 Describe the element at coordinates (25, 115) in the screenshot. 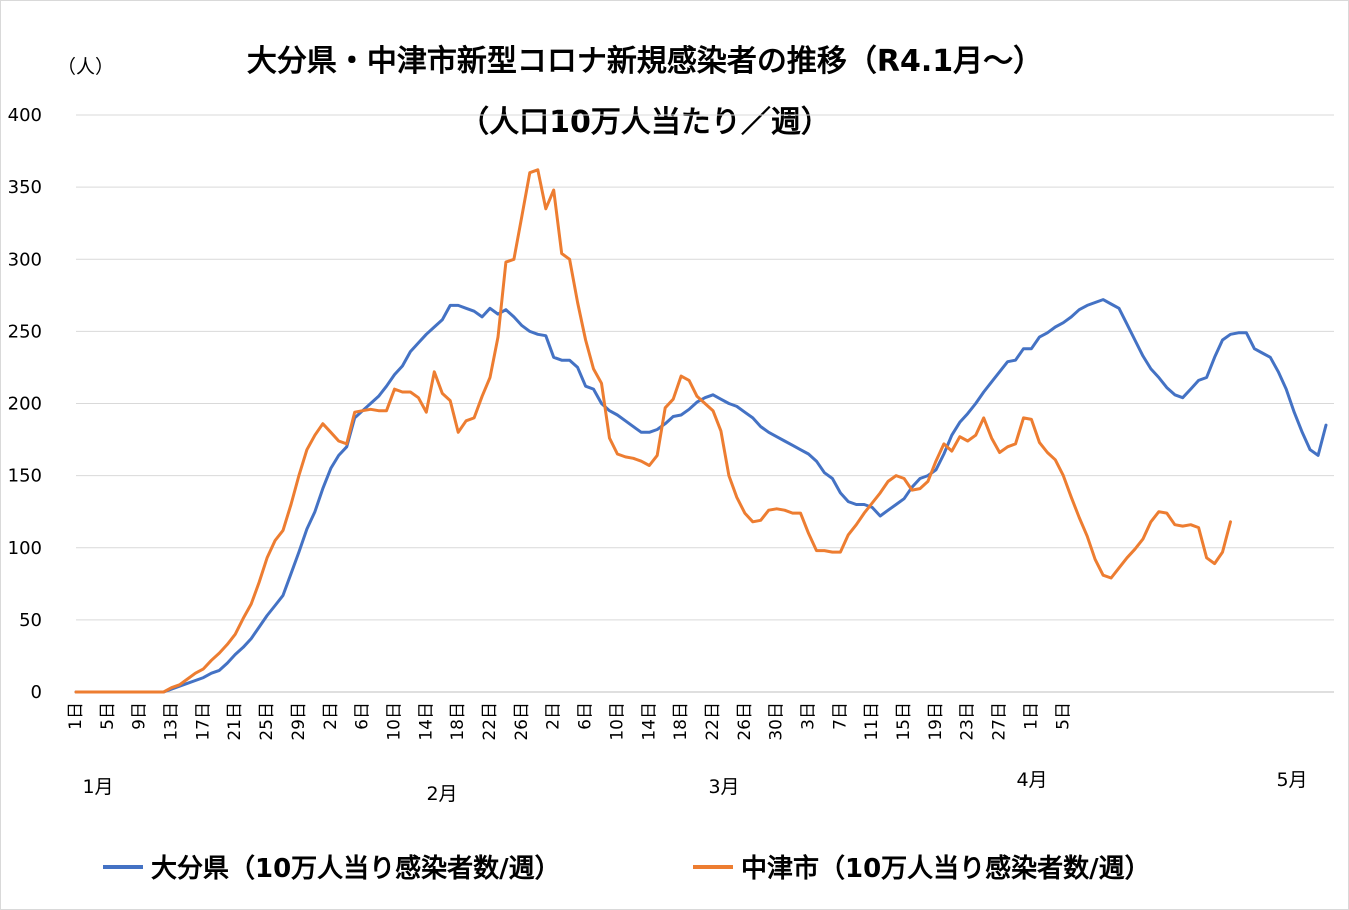

I see `y-tick-label: 400` at that location.